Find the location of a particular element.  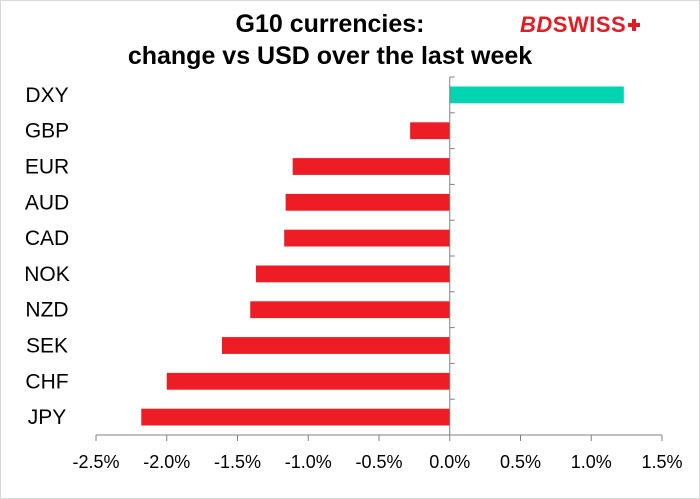

category-label-eur: EUR is located at coordinates (47, 167).